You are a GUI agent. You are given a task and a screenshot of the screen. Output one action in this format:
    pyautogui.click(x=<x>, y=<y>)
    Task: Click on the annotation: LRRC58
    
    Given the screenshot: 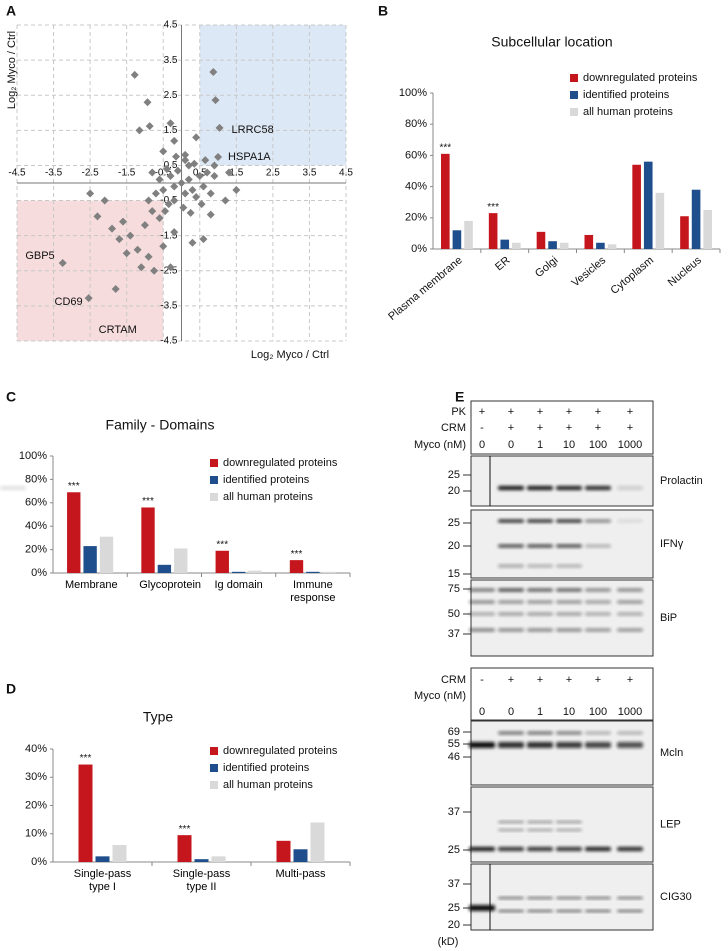 What is the action you would take?
    pyautogui.click(x=253, y=130)
    